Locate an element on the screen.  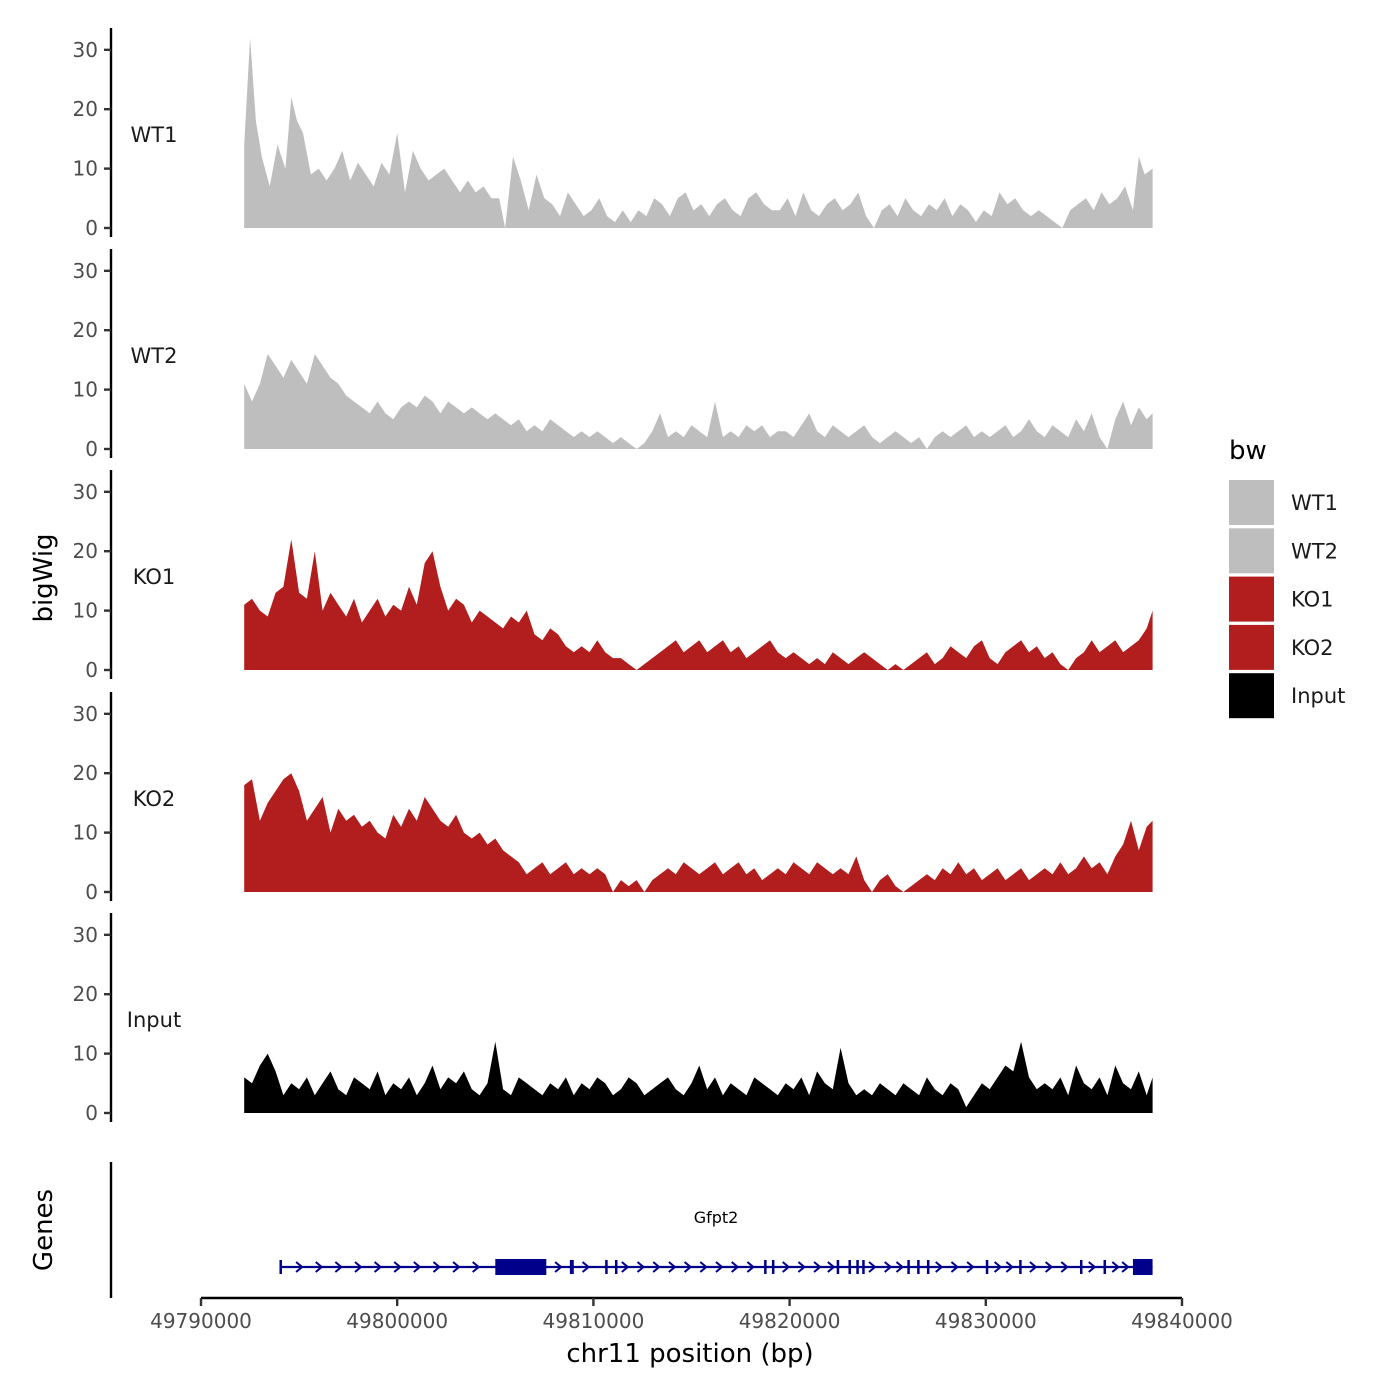
legend-swatch-wt1 is located at coordinates (1251, 502).